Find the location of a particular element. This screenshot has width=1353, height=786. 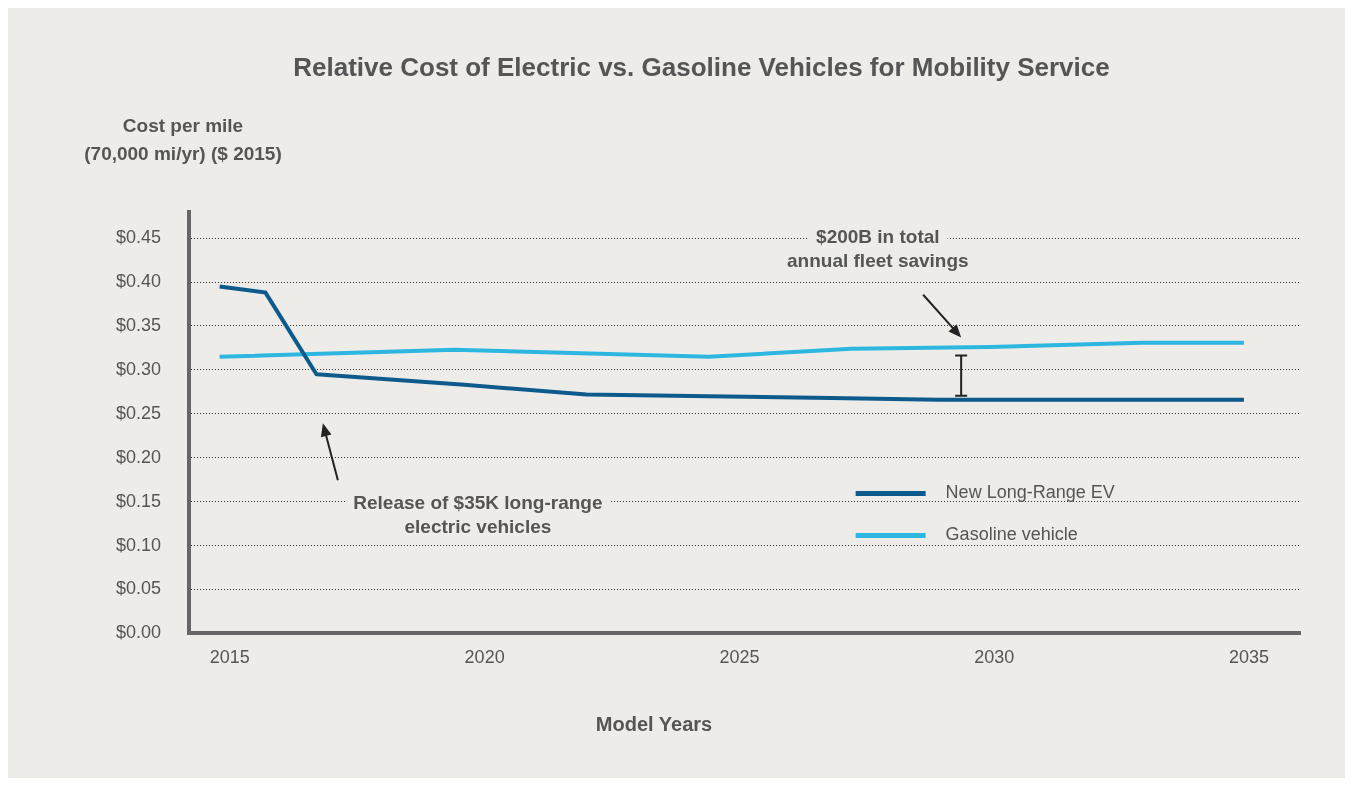

y-tick-label: $0.05 is located at coordinates (139, 588).